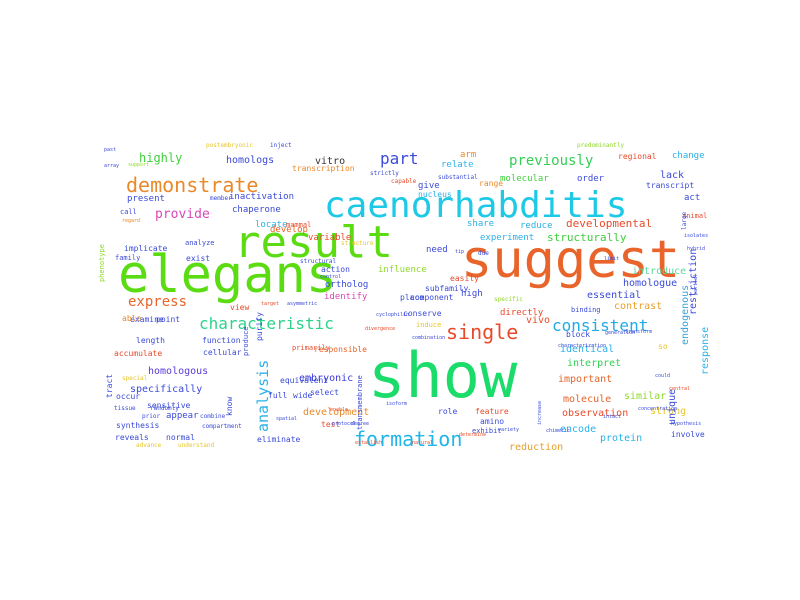  What do you see at coordinates (229, 145) in the screenshot?
I see `word-postembryonic: postembryonic` at bounding box center [229, 145].